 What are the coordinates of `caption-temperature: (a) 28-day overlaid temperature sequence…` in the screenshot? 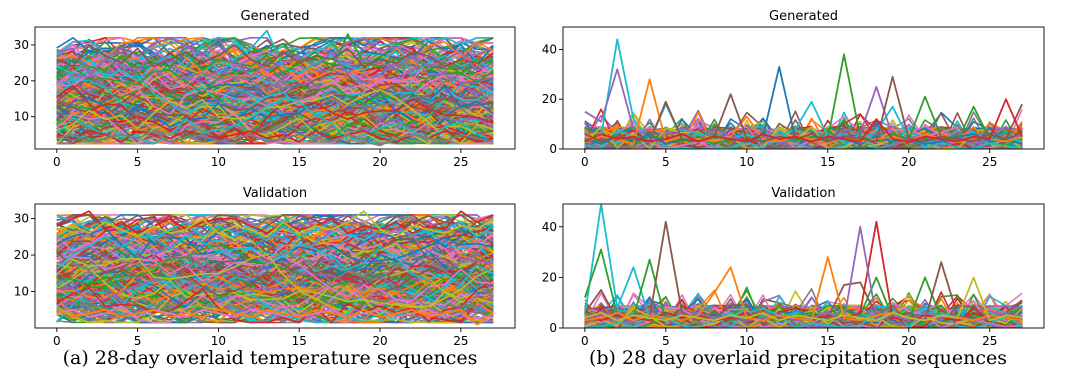 It's located at (270, 358).